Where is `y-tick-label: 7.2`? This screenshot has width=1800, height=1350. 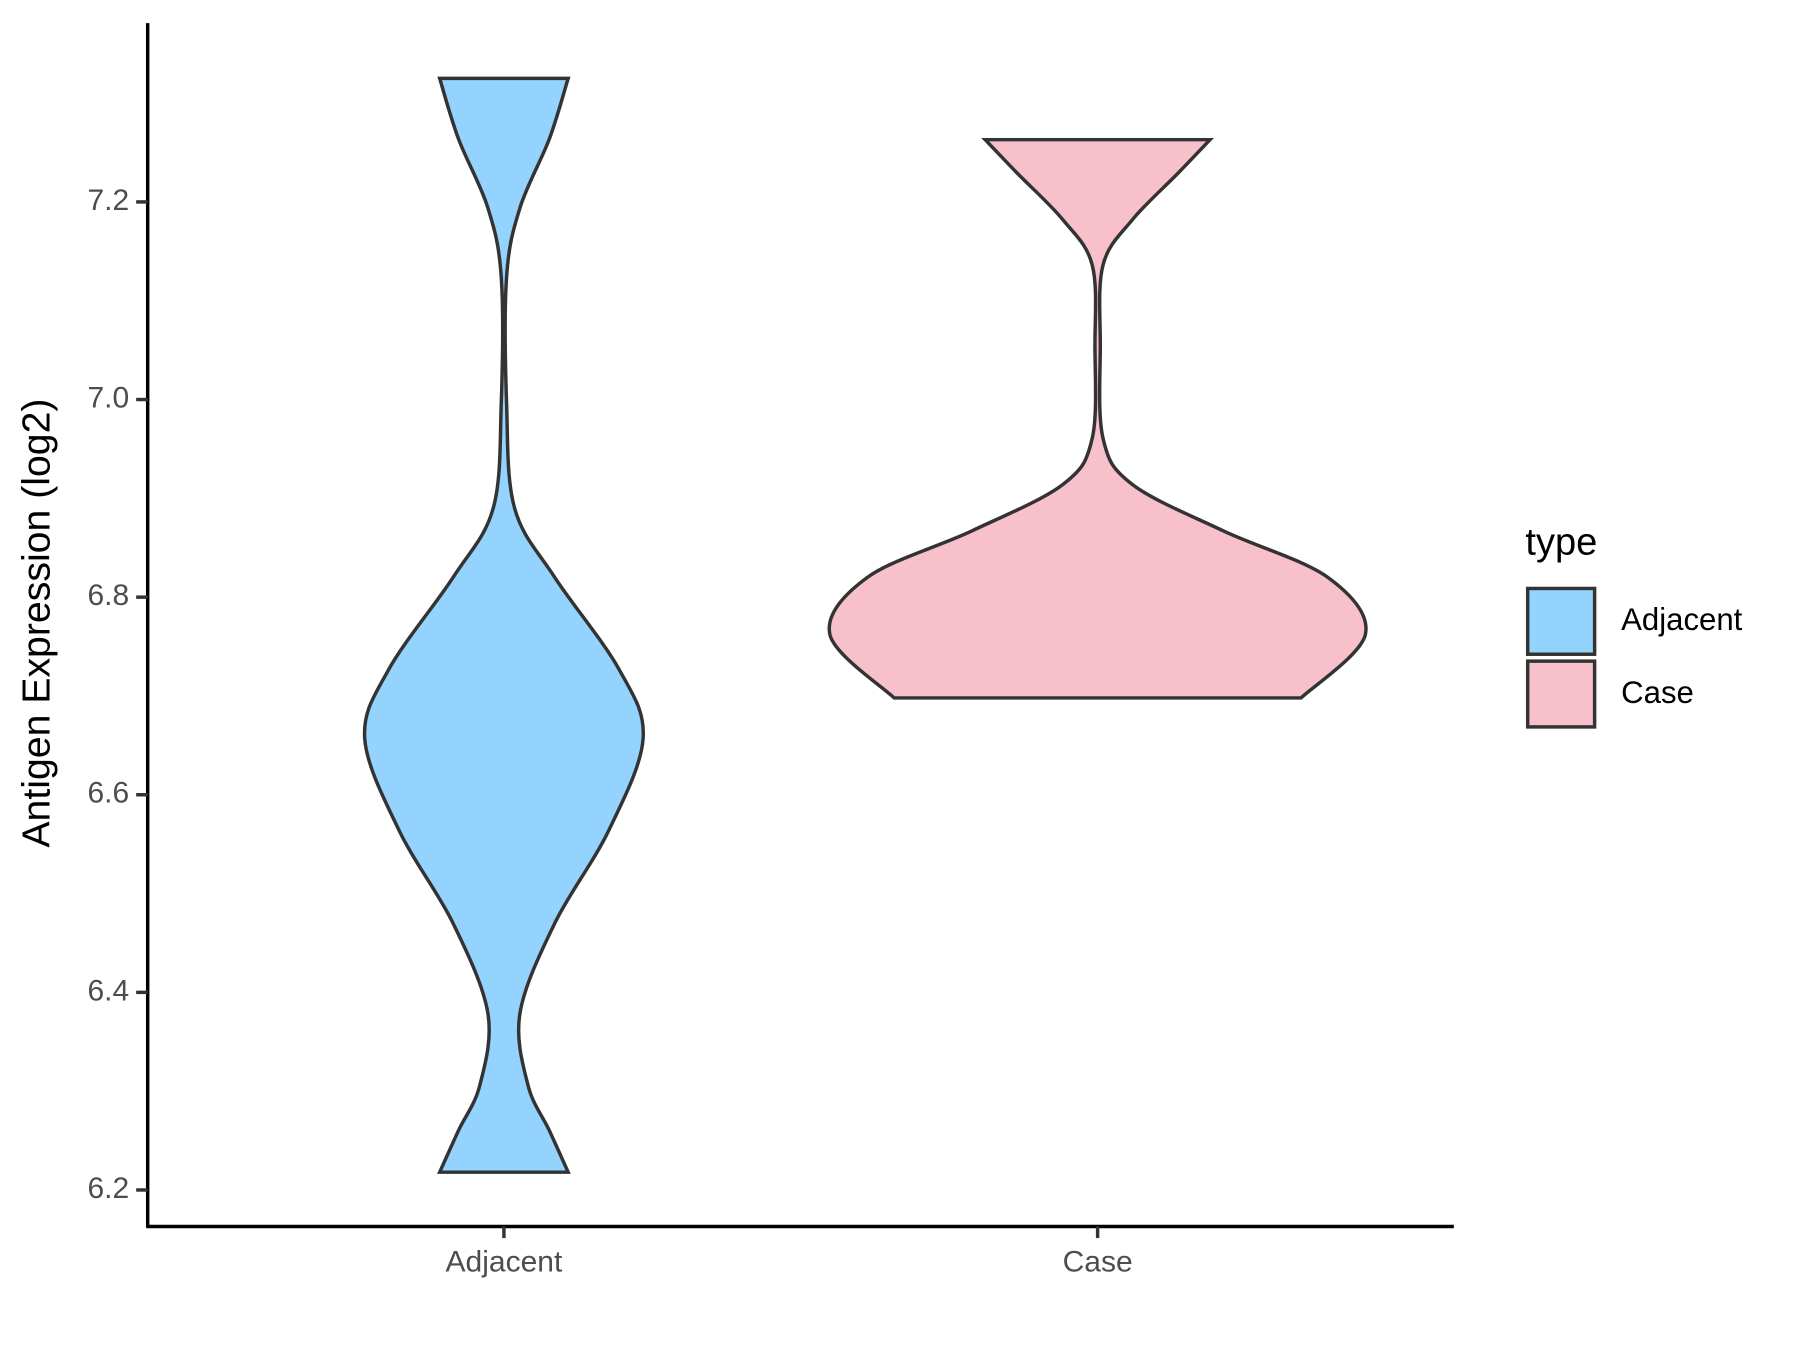 y-tick-label: 7.2 is located at coordinates (109, 200).